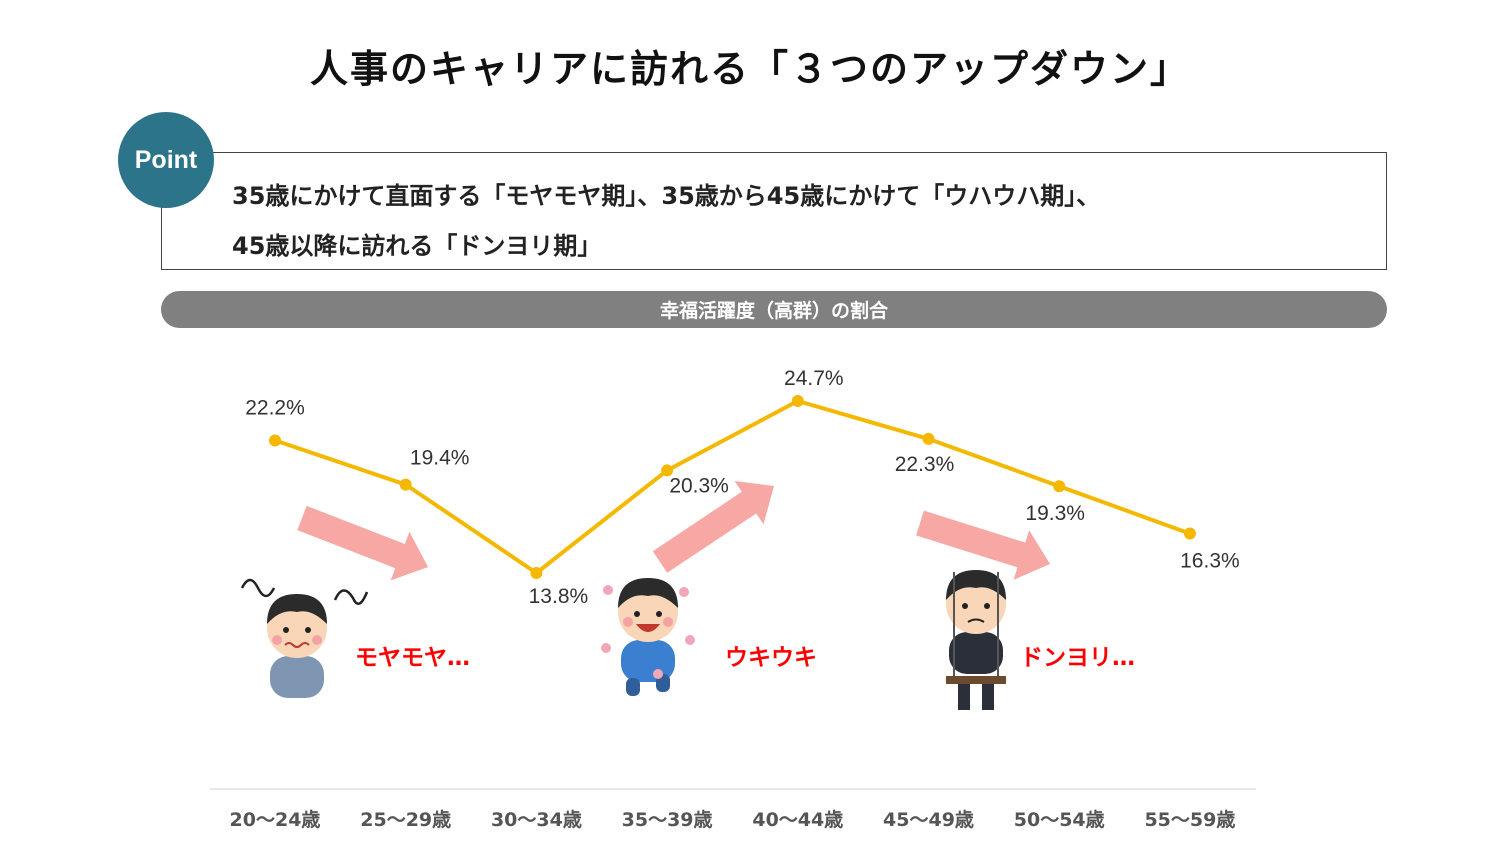  I want to click on data-label-4: 20.3%, so click(699, 485).